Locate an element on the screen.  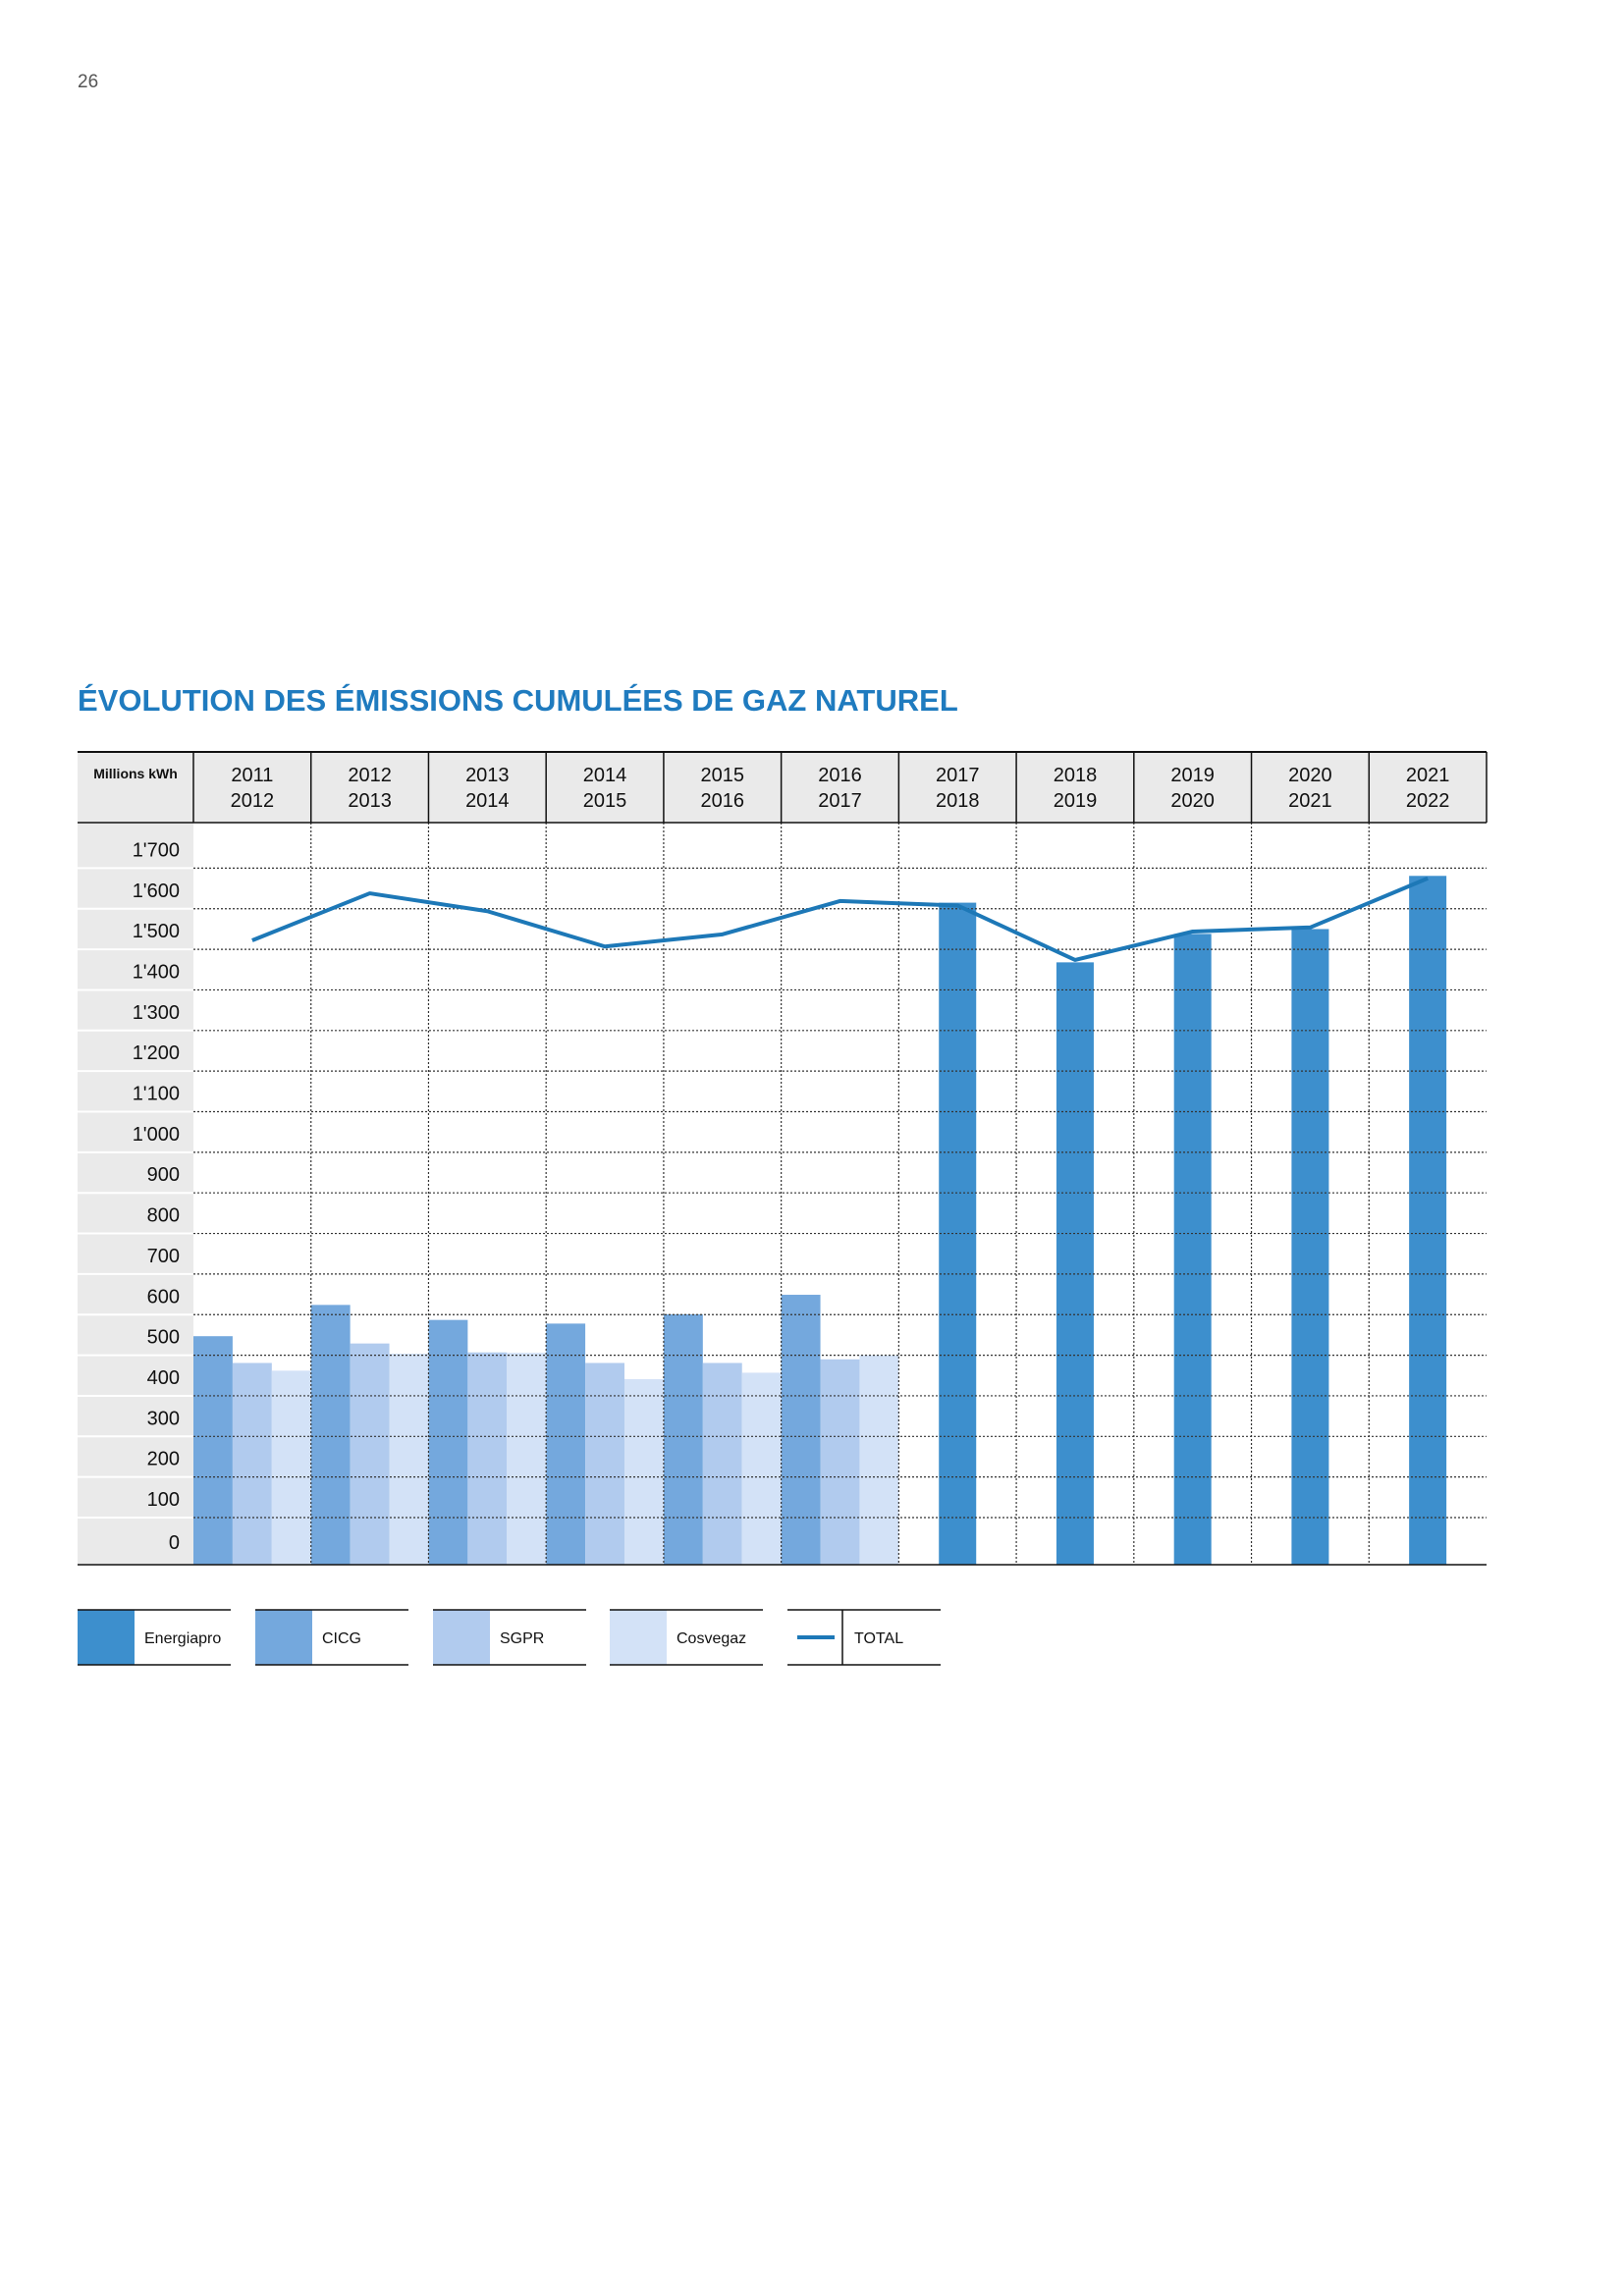
legend-label-sgpr: SGPR is located at coordinates (522, 1638).